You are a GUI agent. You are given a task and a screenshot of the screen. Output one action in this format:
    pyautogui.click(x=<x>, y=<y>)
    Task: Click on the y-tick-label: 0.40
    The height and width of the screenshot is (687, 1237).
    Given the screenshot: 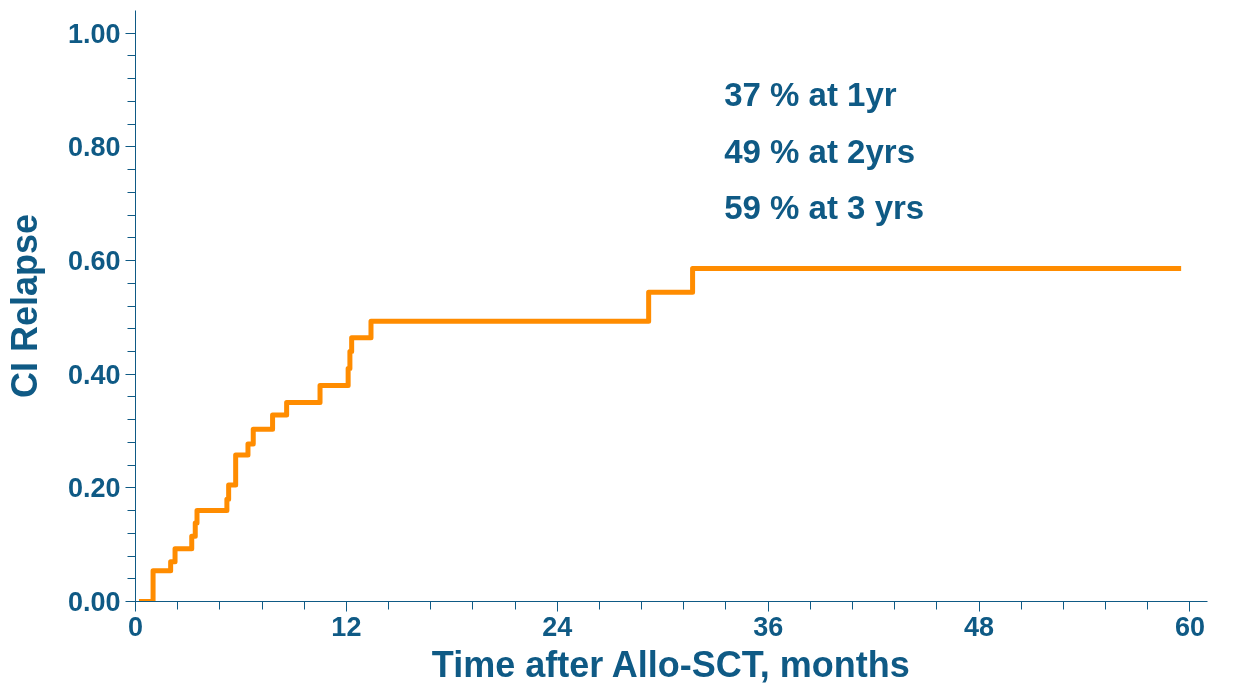 What is the action you would take?
    pyautogui.click(x=94, y=374)
    